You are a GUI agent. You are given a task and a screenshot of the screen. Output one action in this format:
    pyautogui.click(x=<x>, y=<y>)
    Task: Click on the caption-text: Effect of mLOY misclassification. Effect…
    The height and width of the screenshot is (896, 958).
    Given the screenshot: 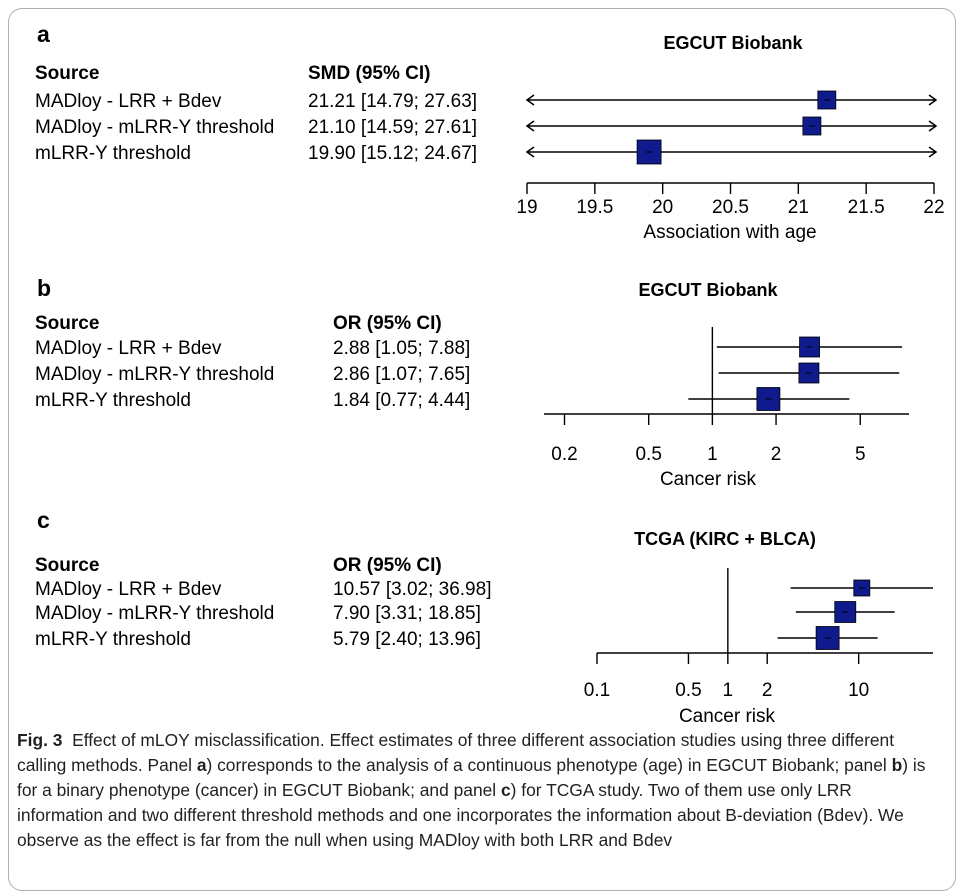 What is the action you would take?
    pyautogui.click(x=456, y=752)
    